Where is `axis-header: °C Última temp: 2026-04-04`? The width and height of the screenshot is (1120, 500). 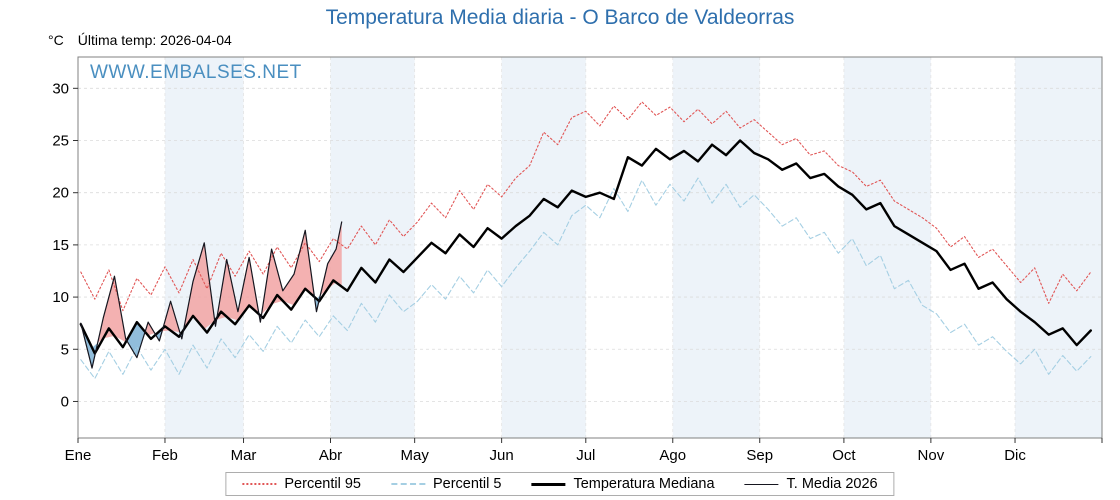
axis-header: °C Última temp: 2026-04-04 is located at coordinates (140, 40).